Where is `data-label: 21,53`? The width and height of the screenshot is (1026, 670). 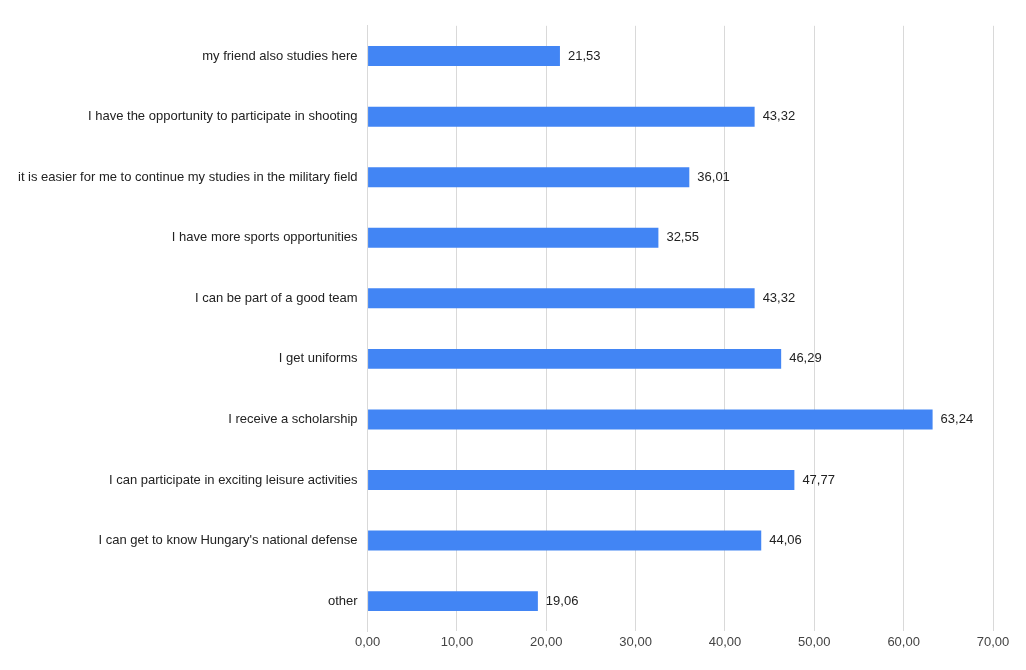 data-label: 21,53 is located at coordinates (584, 55).